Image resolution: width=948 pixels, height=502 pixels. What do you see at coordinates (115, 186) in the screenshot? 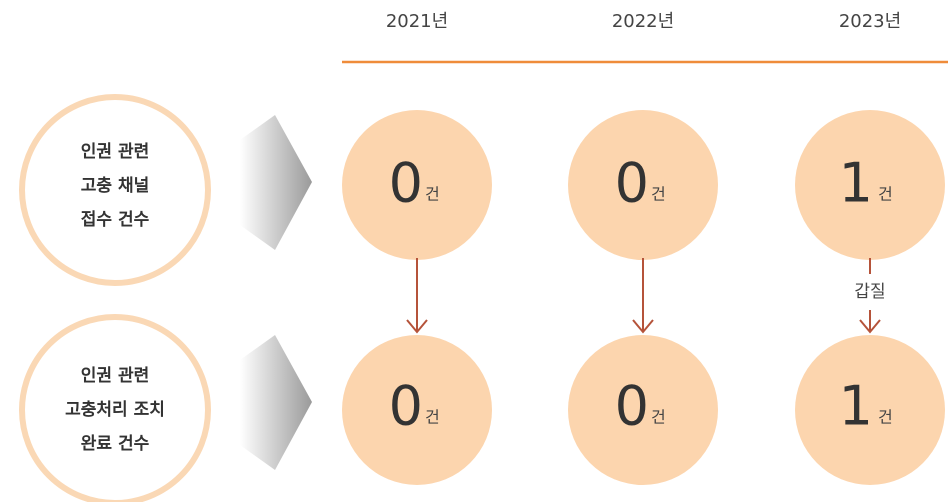
I see `row-label: 고충 채널` at bounding box center [115, 186].